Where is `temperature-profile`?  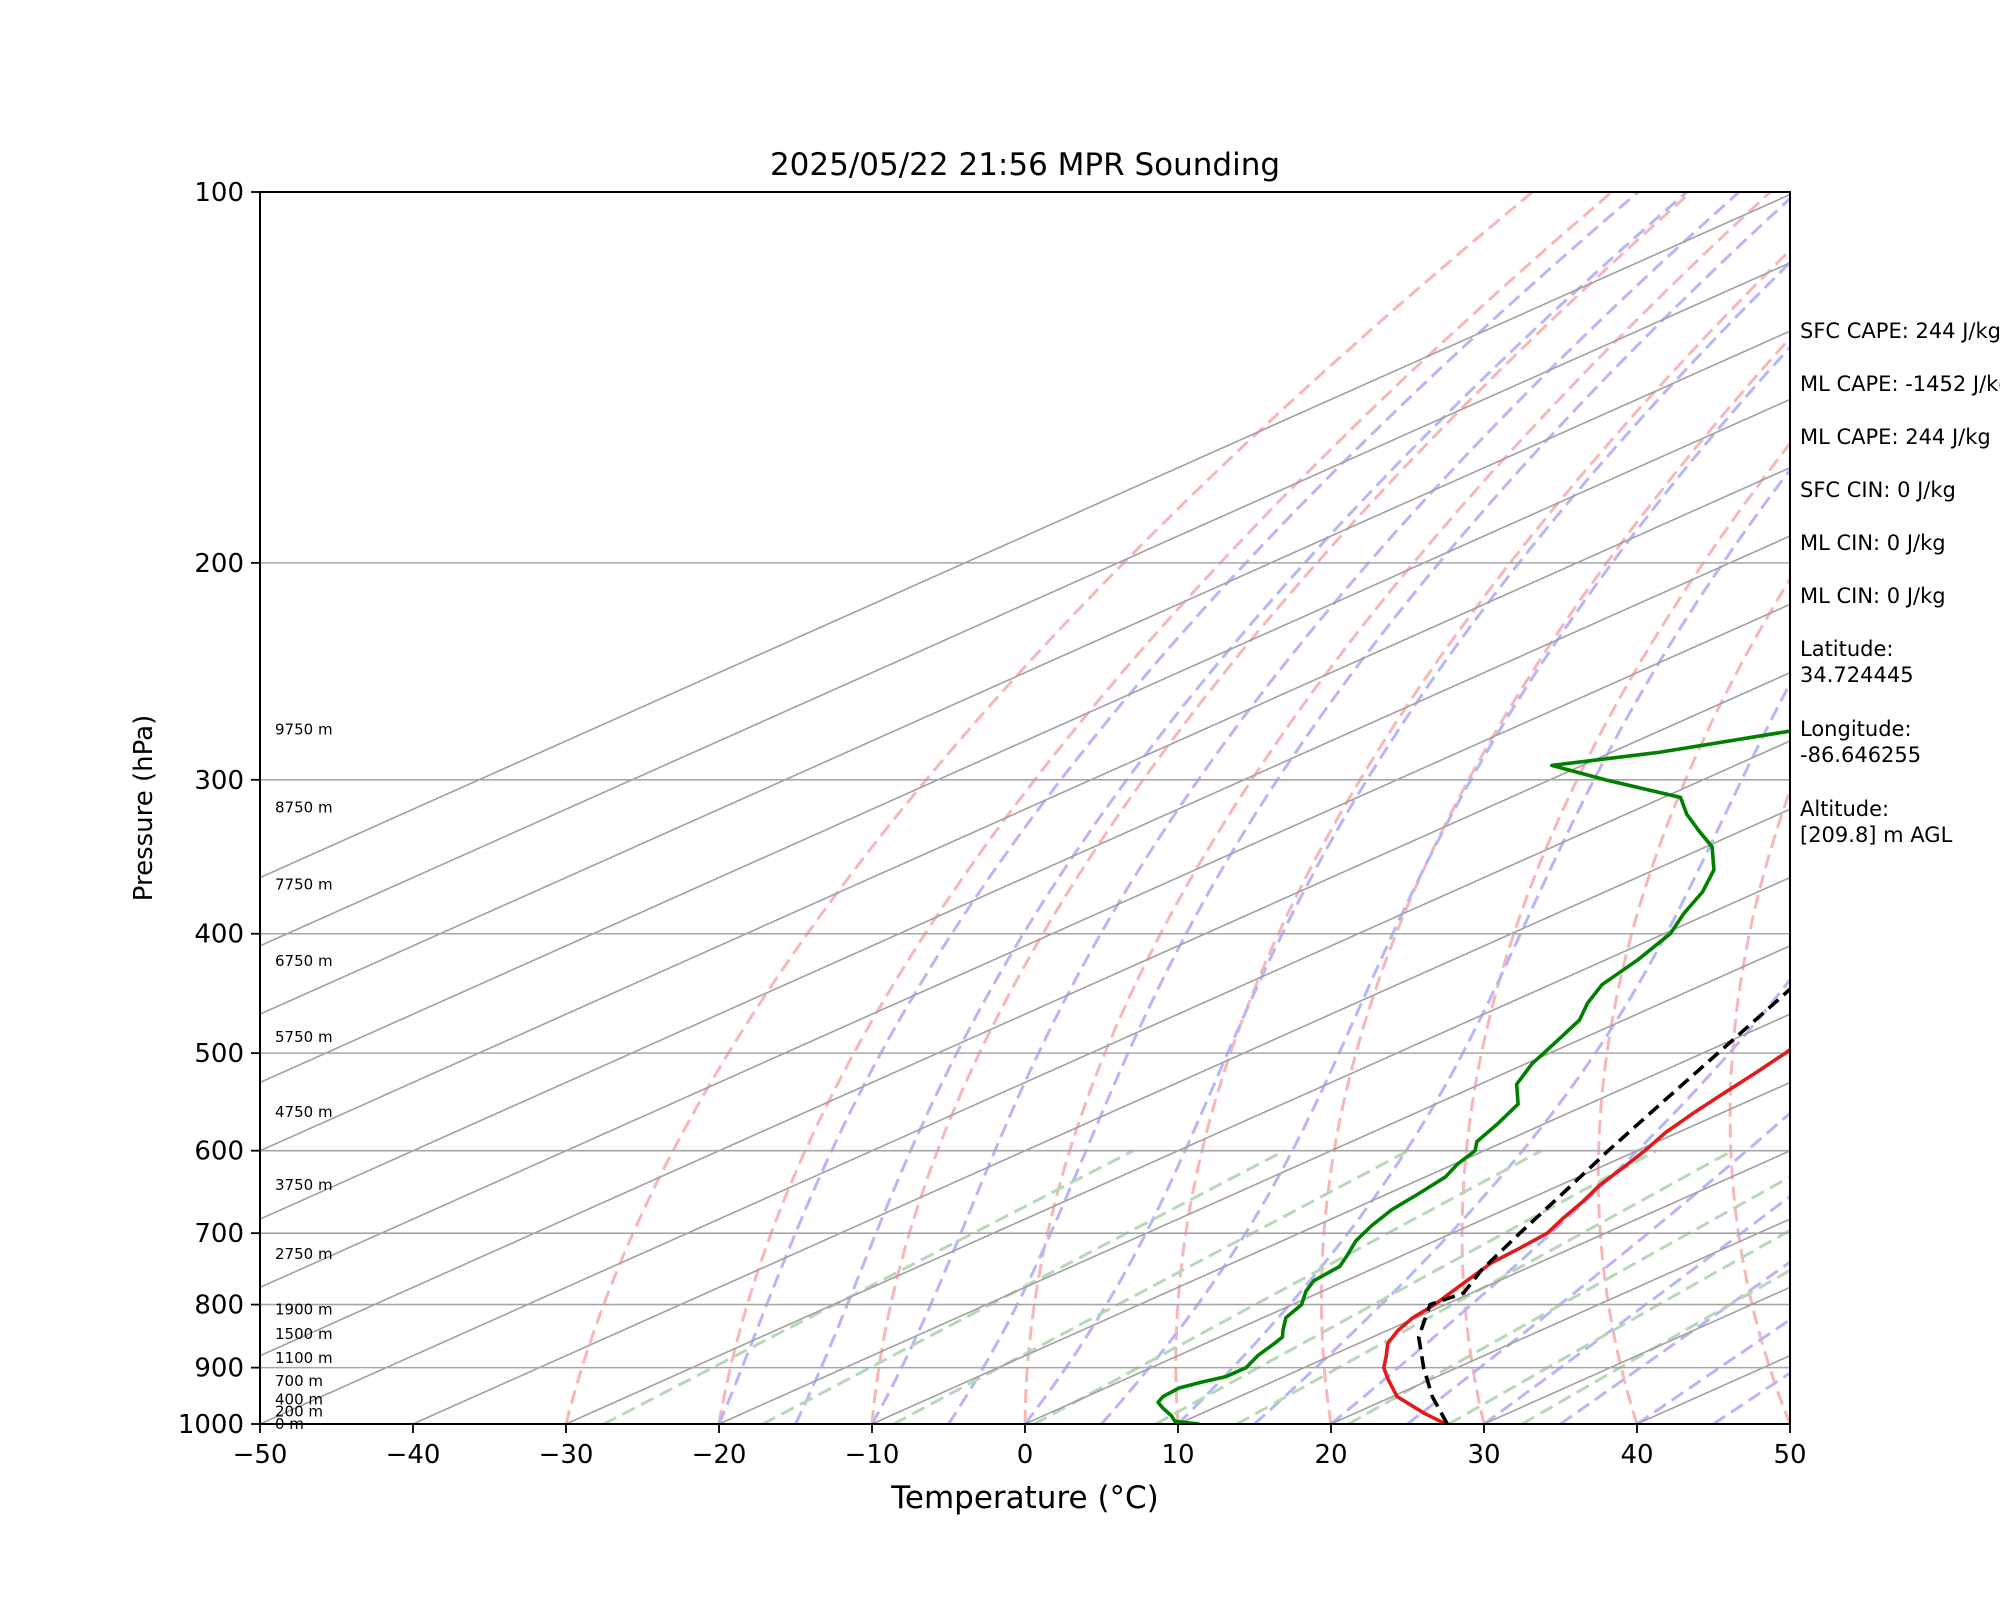 temperature-profile is located at coordinates (1586, 1235).